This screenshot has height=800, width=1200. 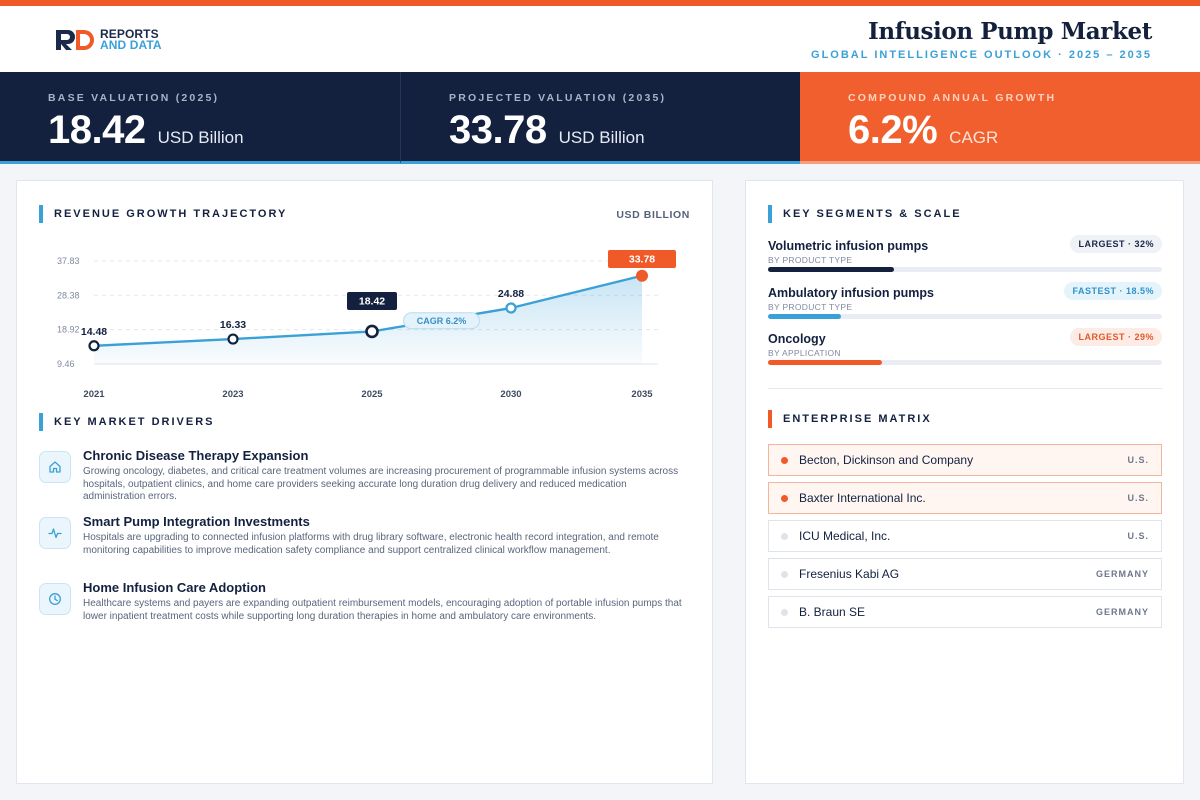 What do you see at coordinates (55, 467) in the screenshot?
I see `home-icon` at bounding box center [55, 467].